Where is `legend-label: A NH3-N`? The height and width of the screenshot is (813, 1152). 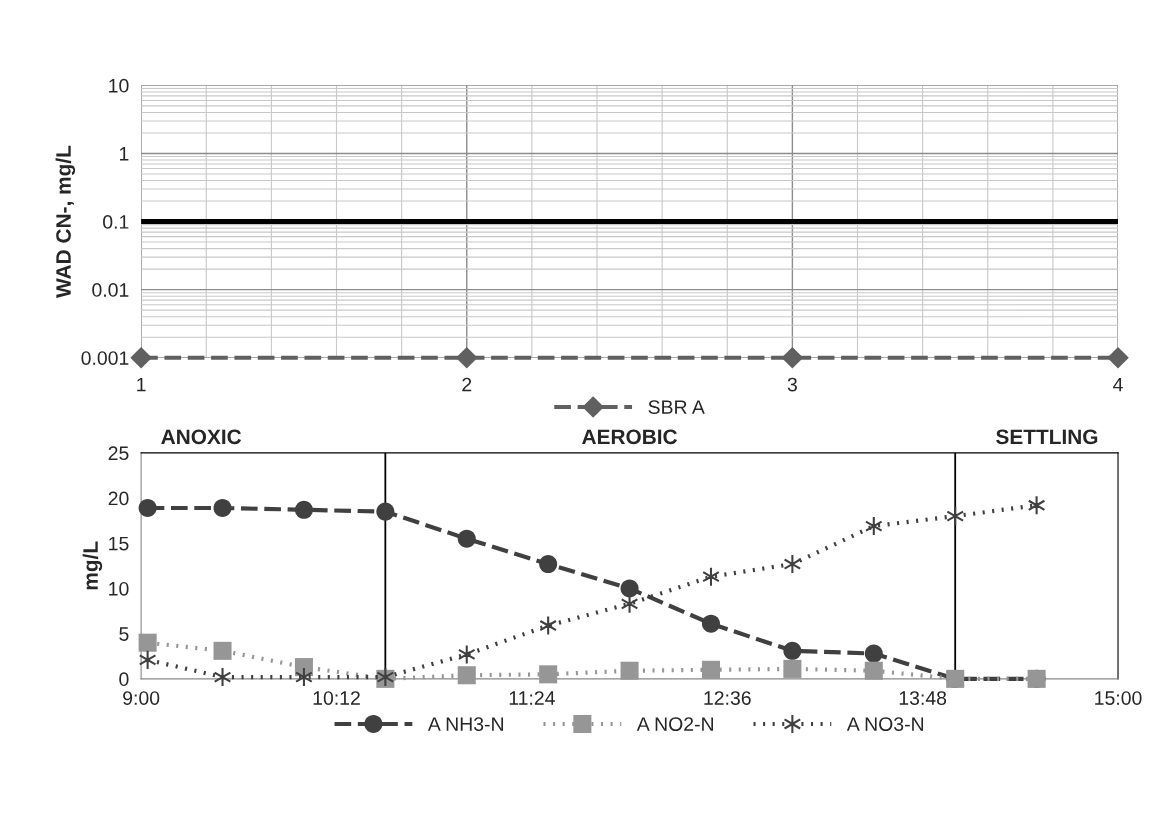
legend-label: A NH3-N is located at coordinates (465, 724).